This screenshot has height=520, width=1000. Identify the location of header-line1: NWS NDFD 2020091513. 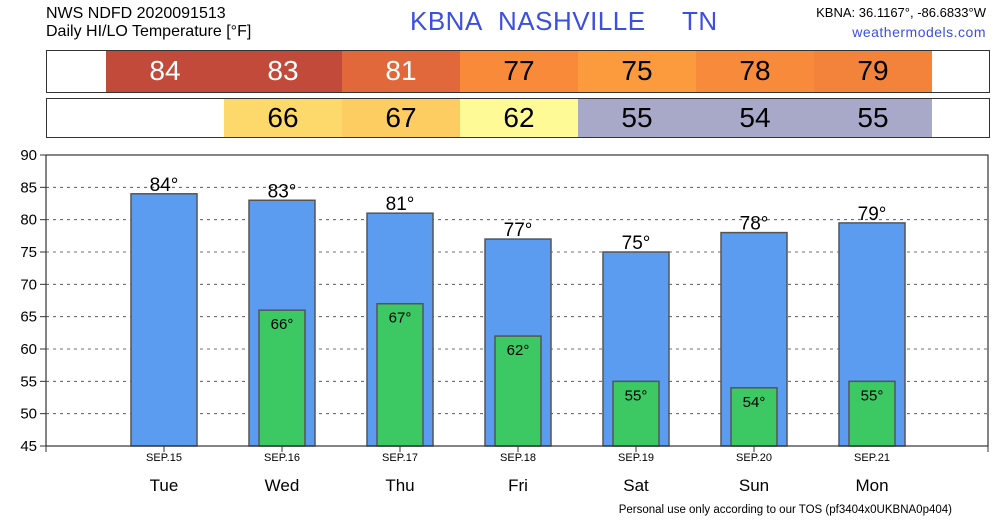
(136, 13).